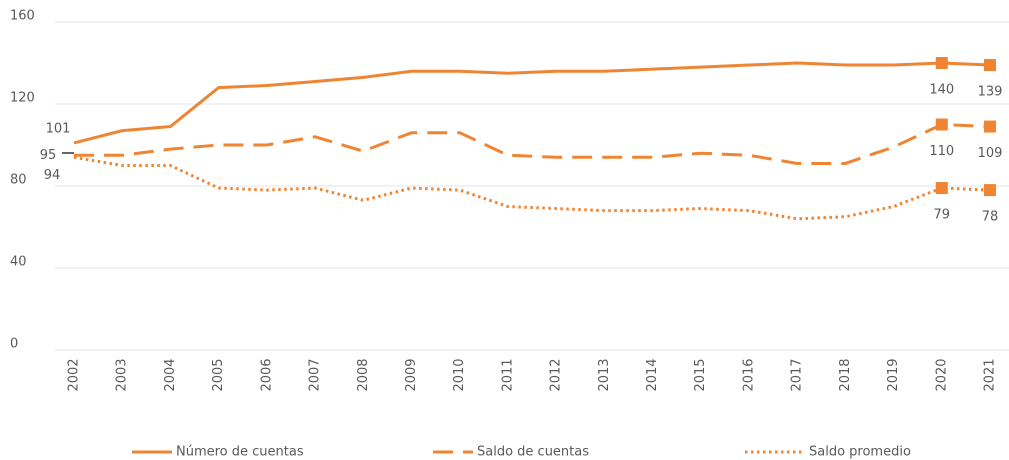 This screenshot has height=460, width=1009. Describe the element at coordinates (604, 374) in the screenshot. I see `x-tick-label: 2013` at that location.